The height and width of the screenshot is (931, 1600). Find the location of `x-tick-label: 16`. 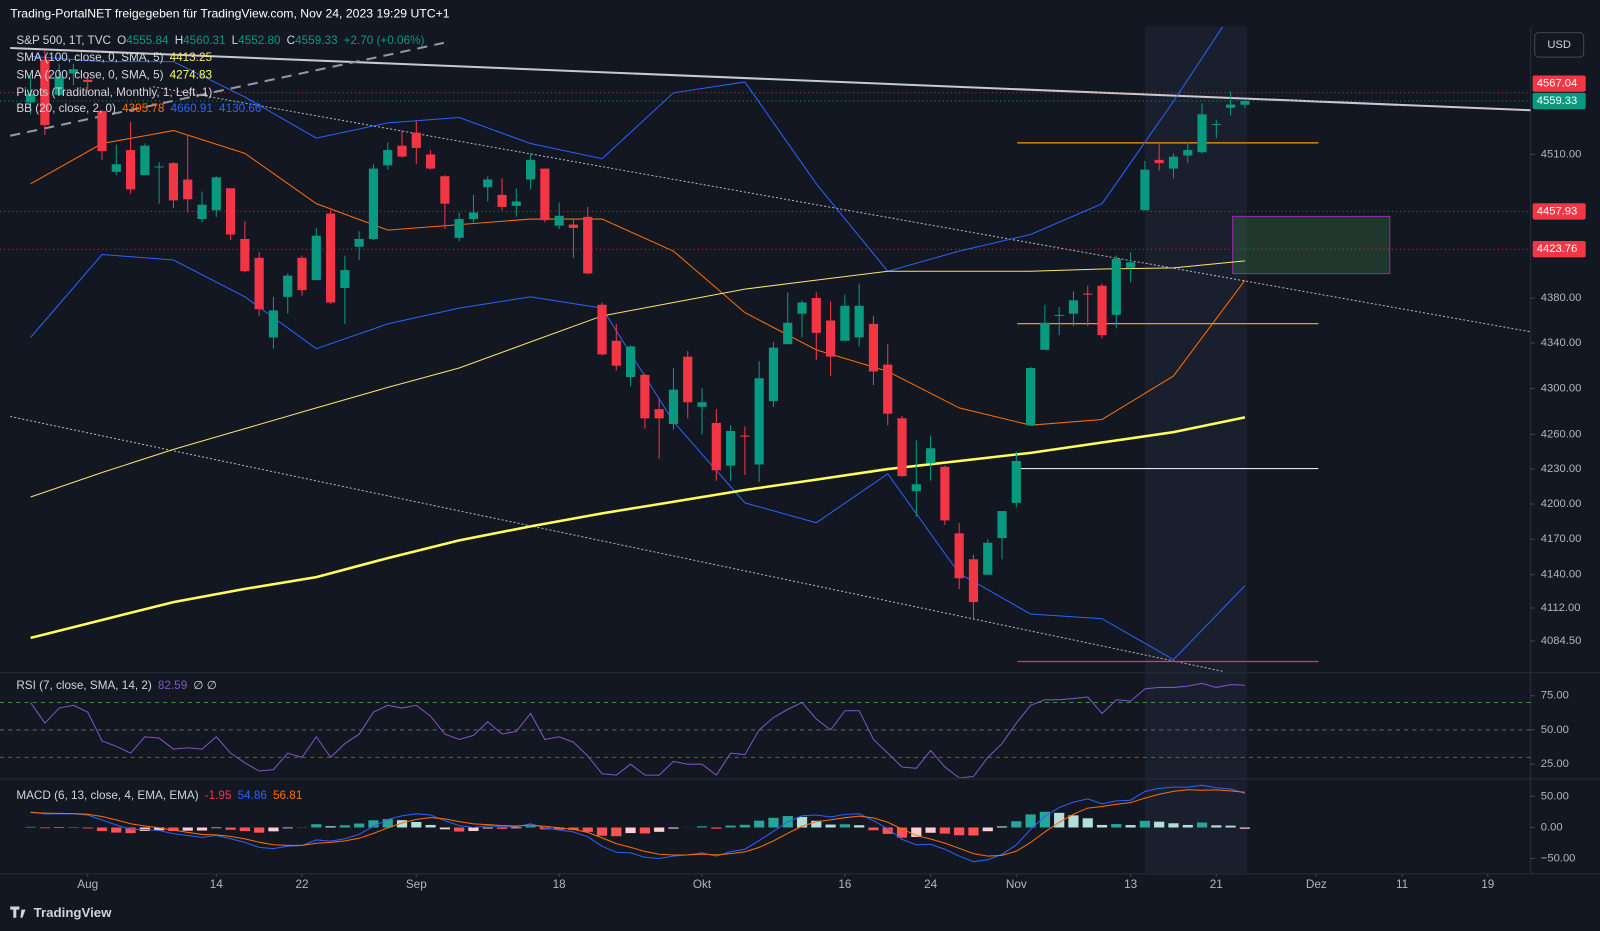

x-tick-label: 16 is located at coordinates (844, 884).